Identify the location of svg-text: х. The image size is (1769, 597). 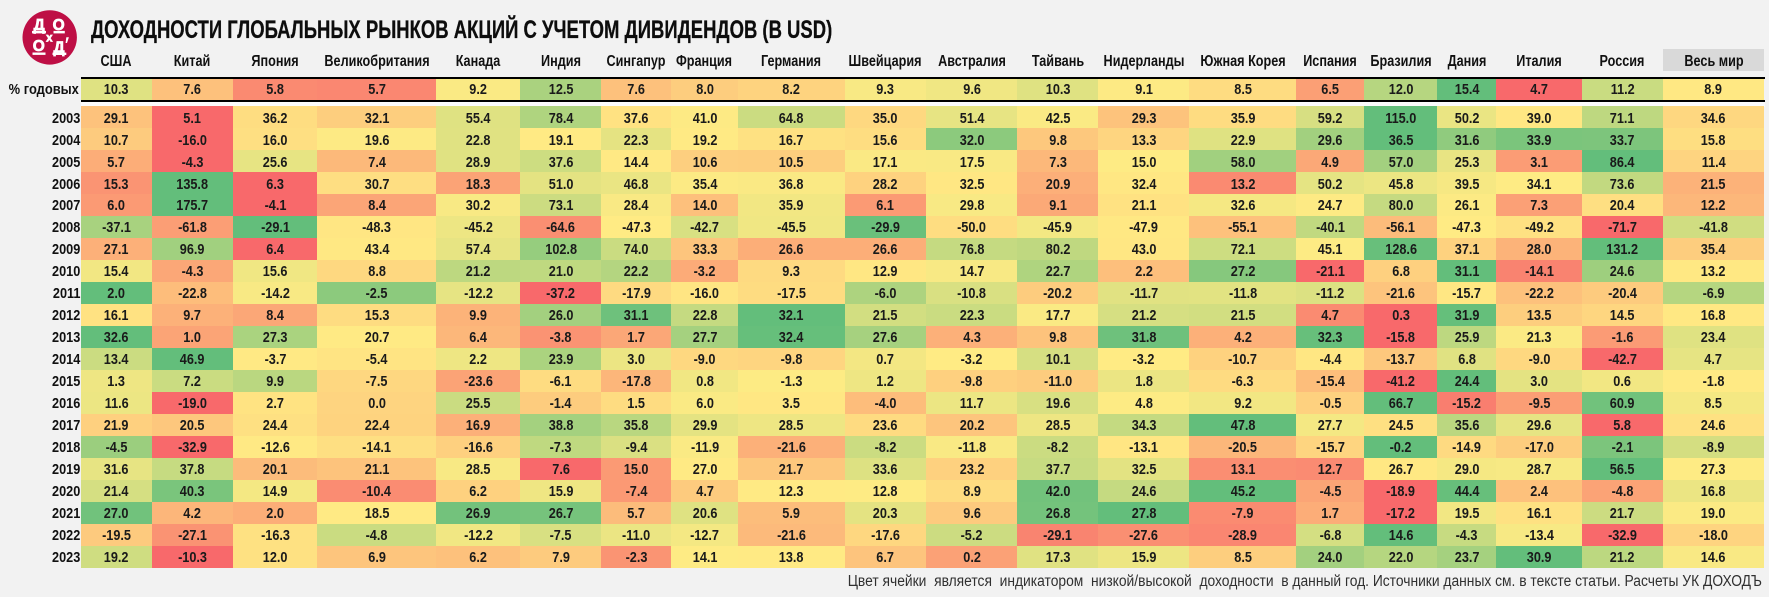
(49, 39).